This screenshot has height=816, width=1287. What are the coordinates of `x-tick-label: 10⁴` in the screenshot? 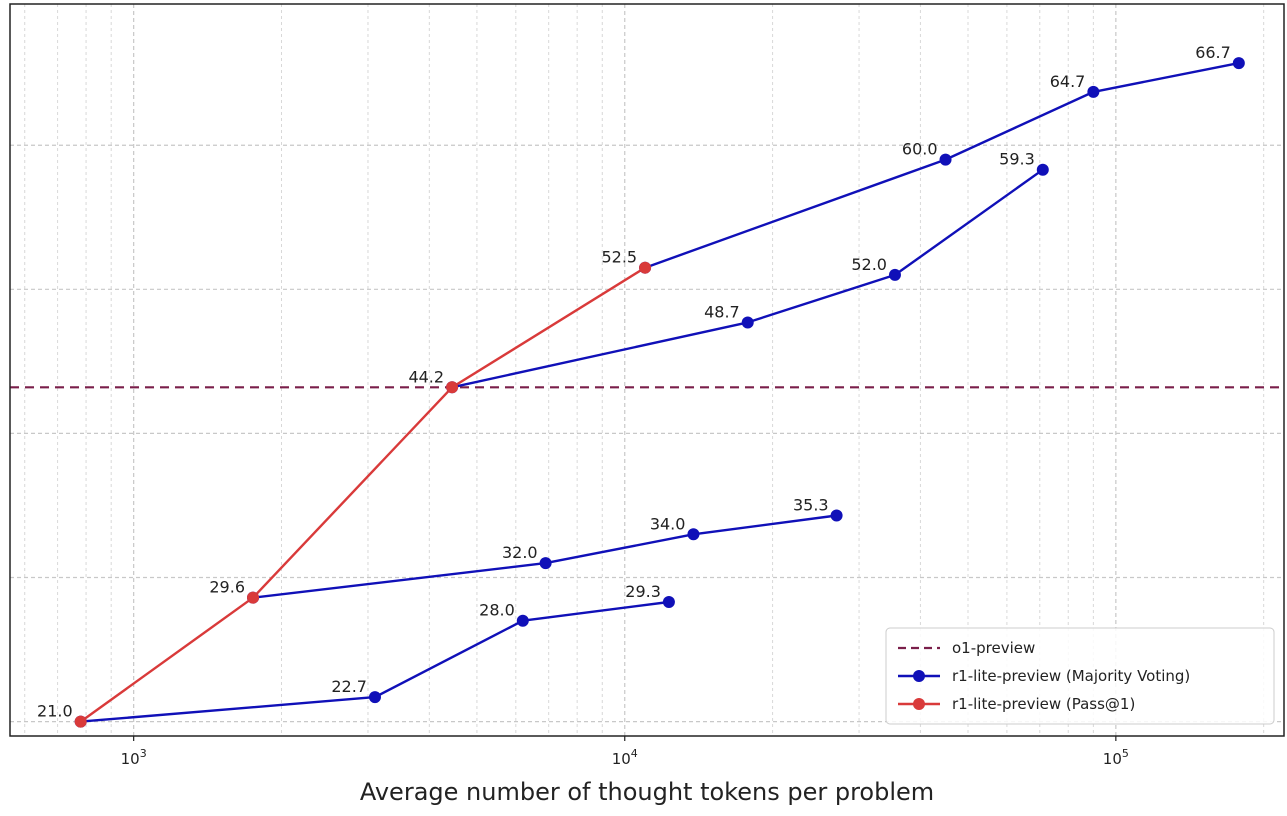 It's located at (625, 757).